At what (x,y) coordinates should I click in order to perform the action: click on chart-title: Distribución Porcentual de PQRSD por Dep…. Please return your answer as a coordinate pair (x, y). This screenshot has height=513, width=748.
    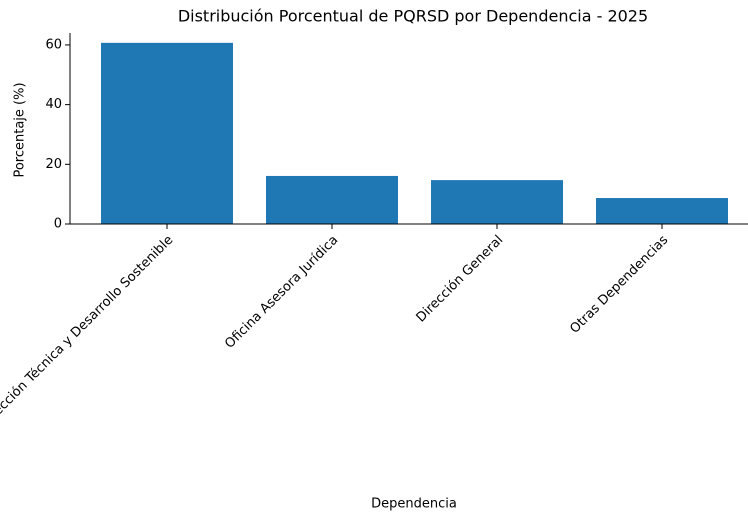
    Looking at the image, I should click on (413, 16).